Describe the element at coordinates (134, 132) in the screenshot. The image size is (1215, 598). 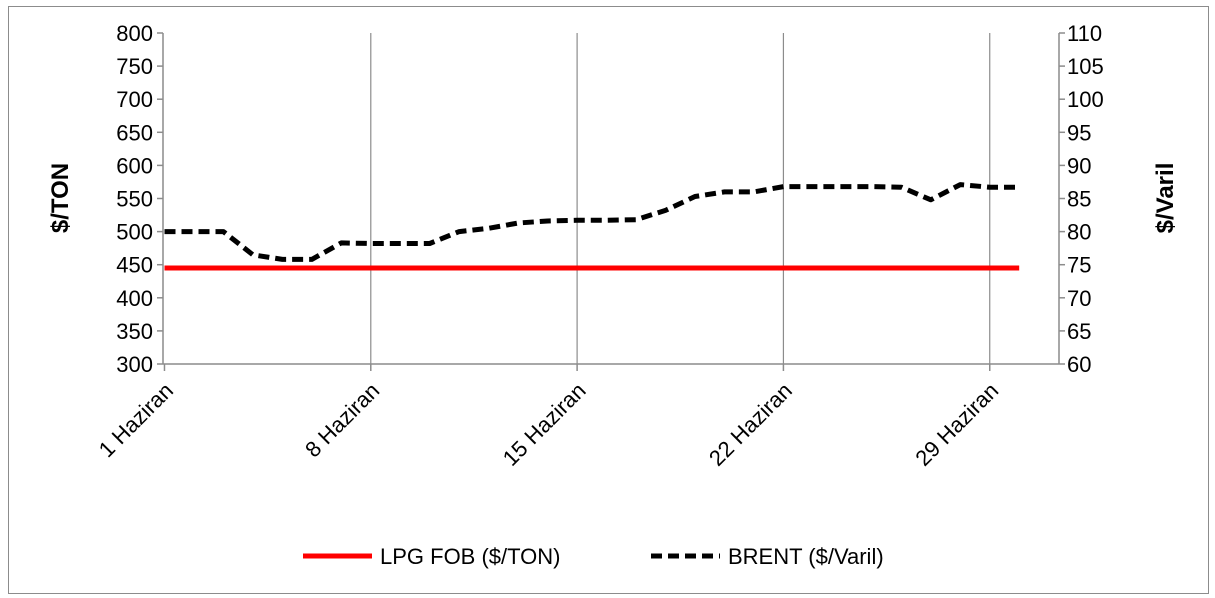
I see `left-tick-label: 650` at that location.